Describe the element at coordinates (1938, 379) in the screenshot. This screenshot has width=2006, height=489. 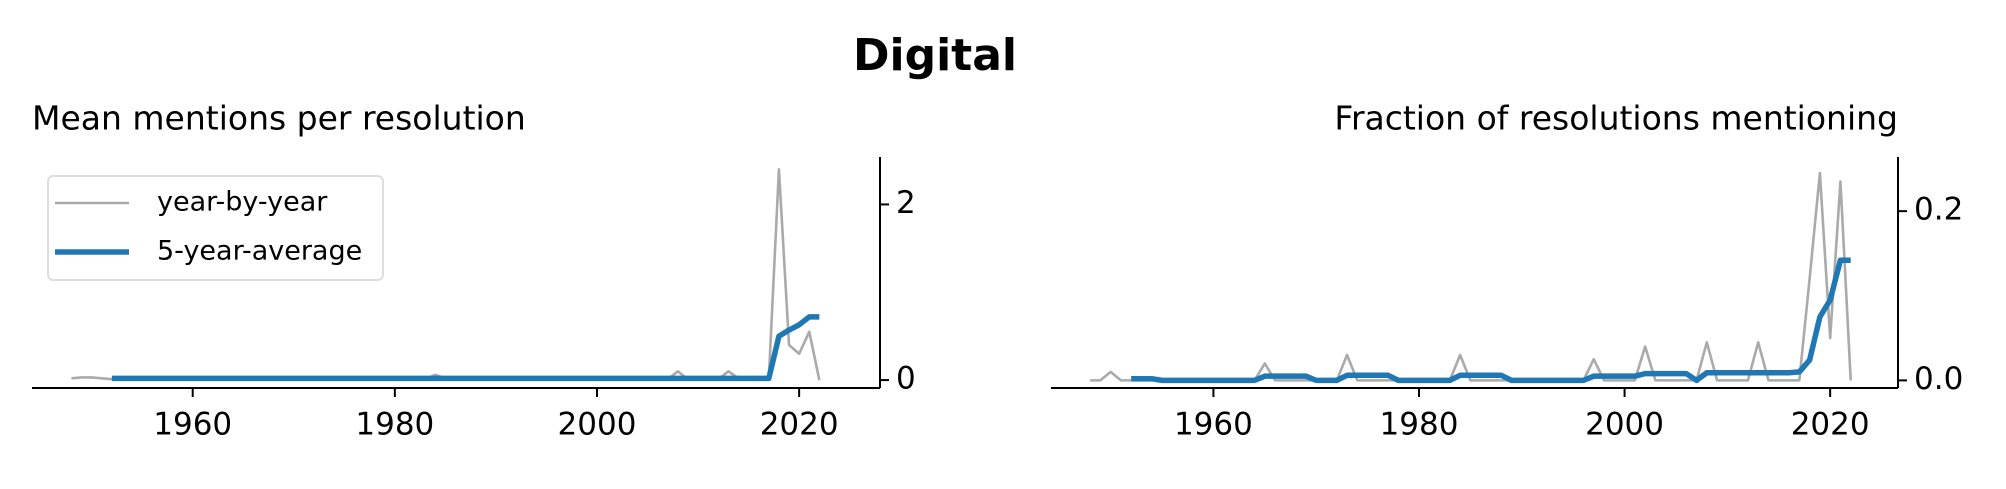
I see `y-tick-label: 0.0` at that location.